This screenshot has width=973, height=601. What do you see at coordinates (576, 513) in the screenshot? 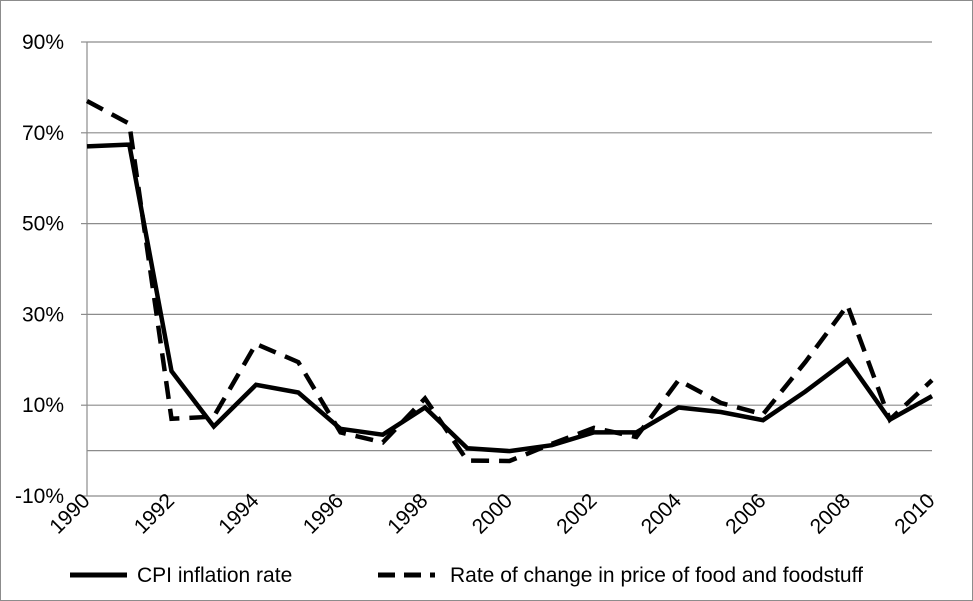
I see `x-tick-label: 2002` at bounding box center [576, 513].